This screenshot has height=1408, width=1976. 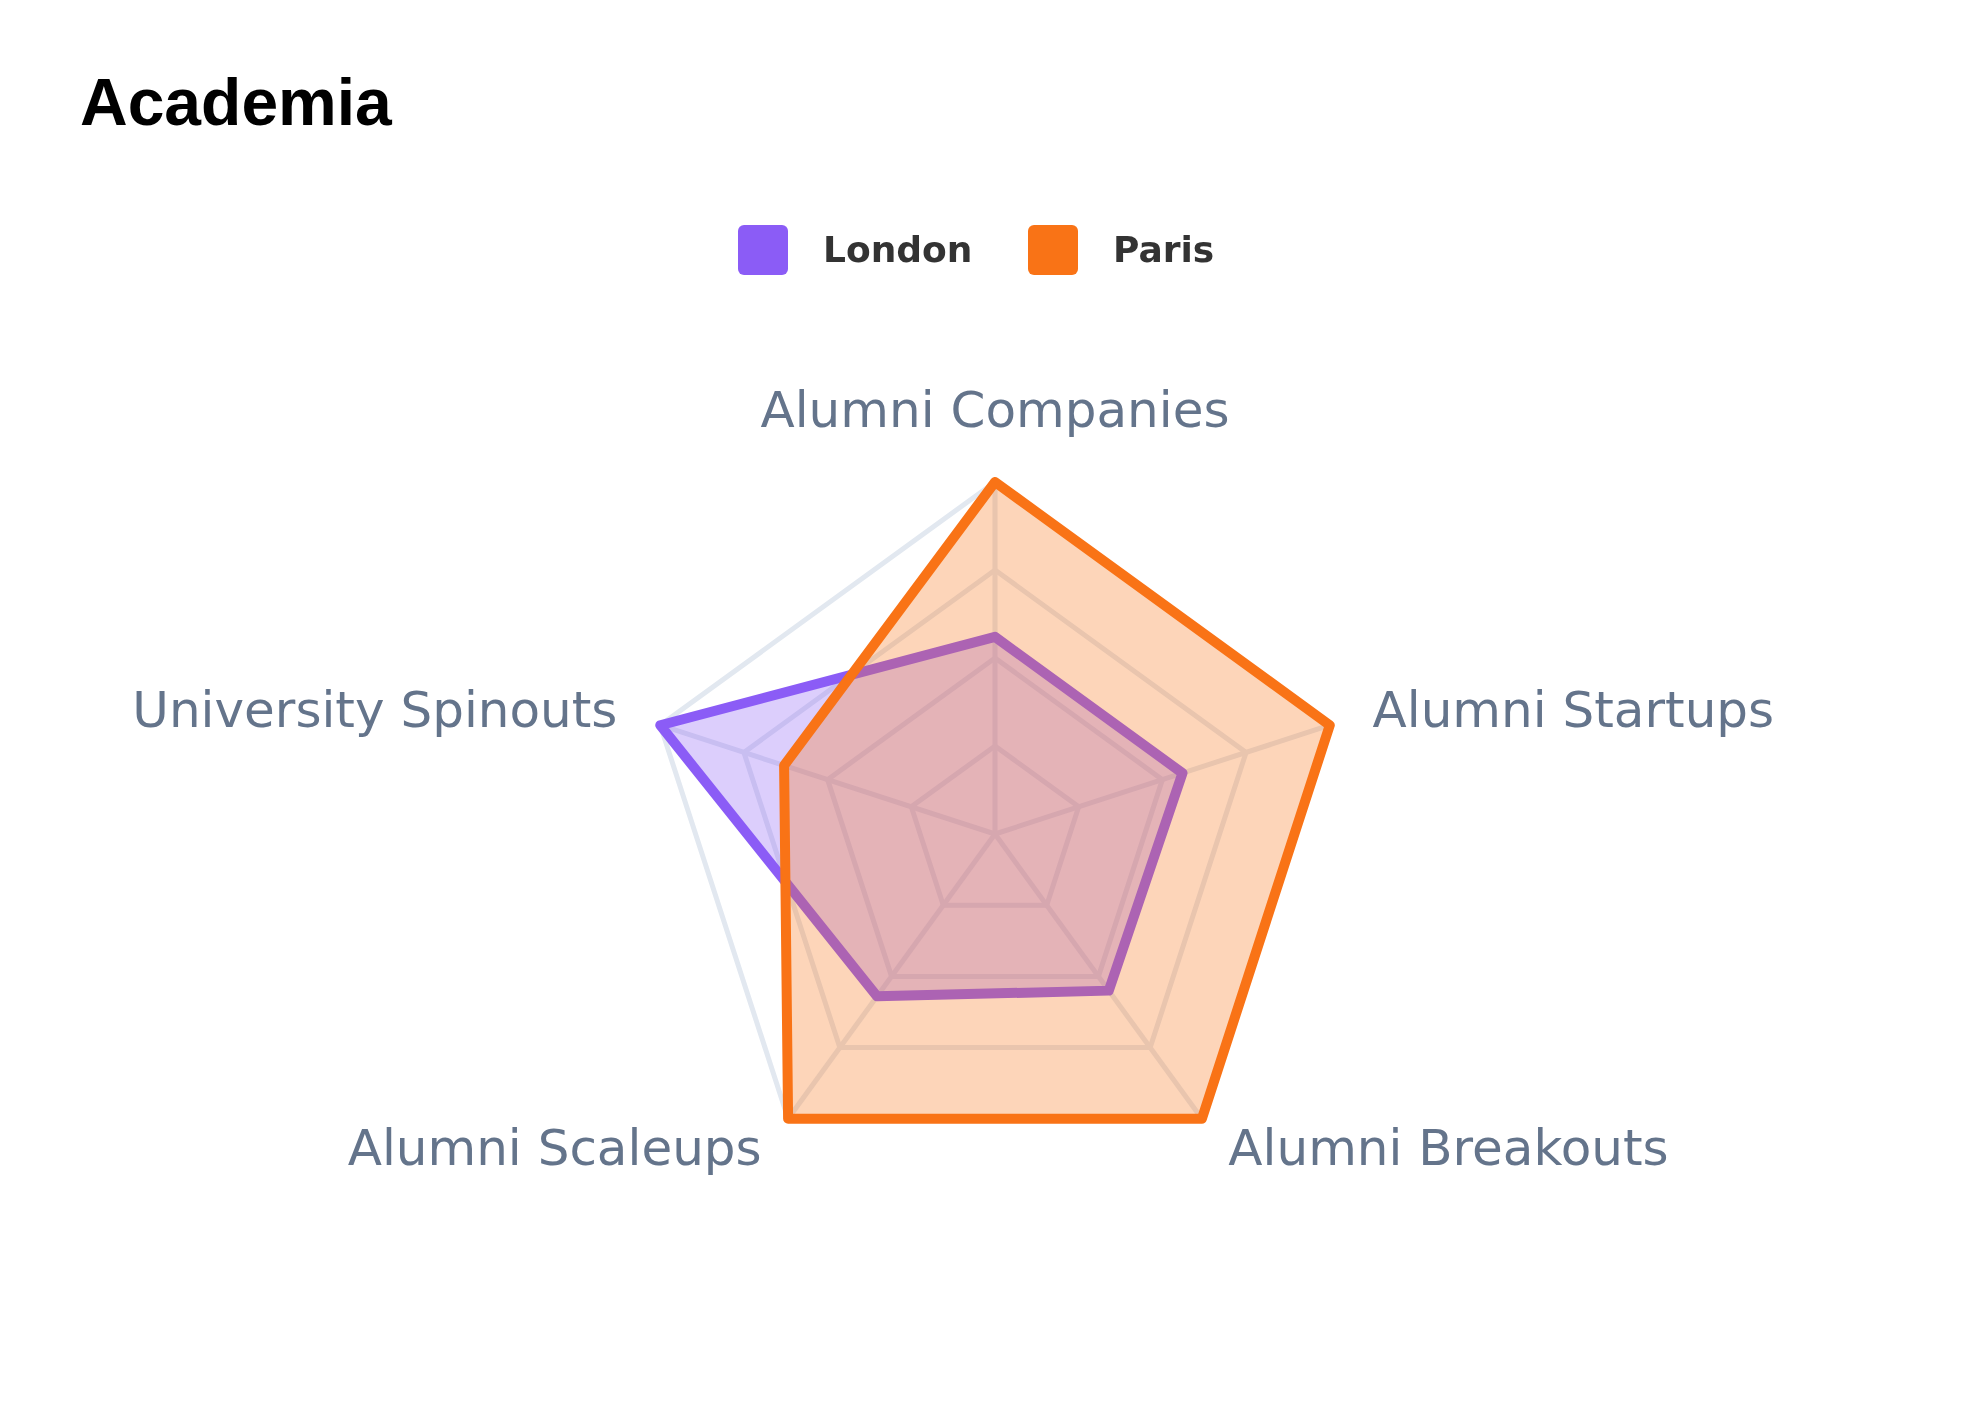 I want to click on spoke-label: University Spinouts, so click(x=375, y=710).